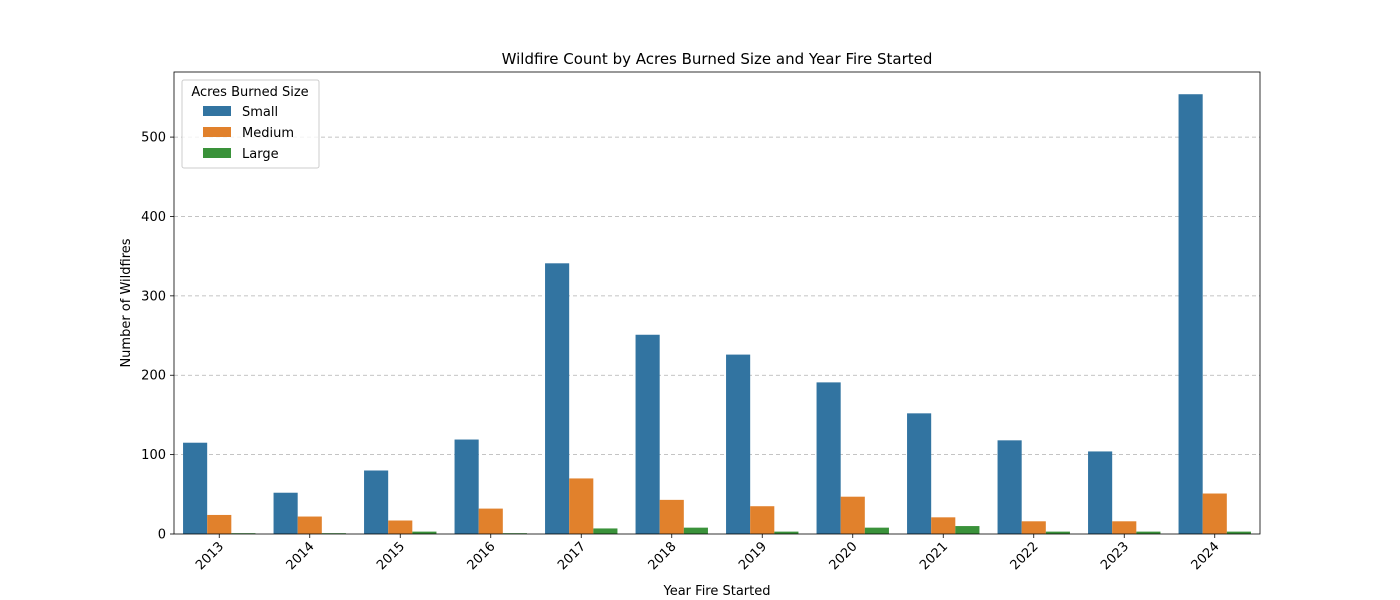 Image resolution: width=1400 pixels, height=600 pixels. What do you see at coordinates (1238, 532) in the screenshot?
I see `bar-large-2024` at bounding box center [1238, 532].